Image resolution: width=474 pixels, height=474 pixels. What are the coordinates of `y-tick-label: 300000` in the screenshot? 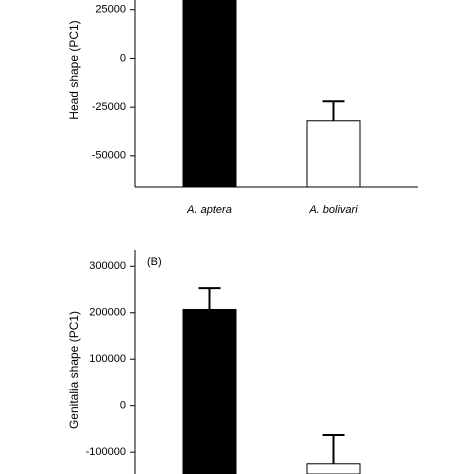 It's located at (107, 266).